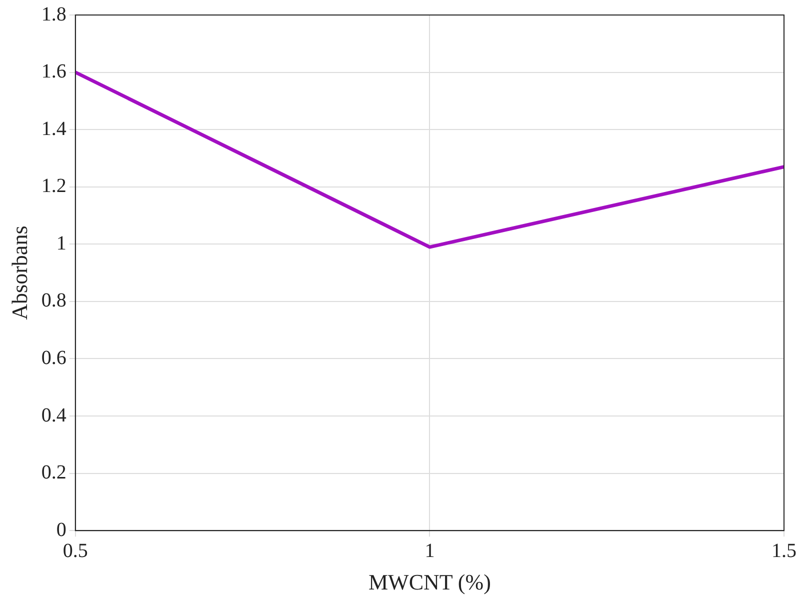  Describe the element at coordinates (19, 273) in the screenshot. I see `y-axis-title: Absorbans` at that location.